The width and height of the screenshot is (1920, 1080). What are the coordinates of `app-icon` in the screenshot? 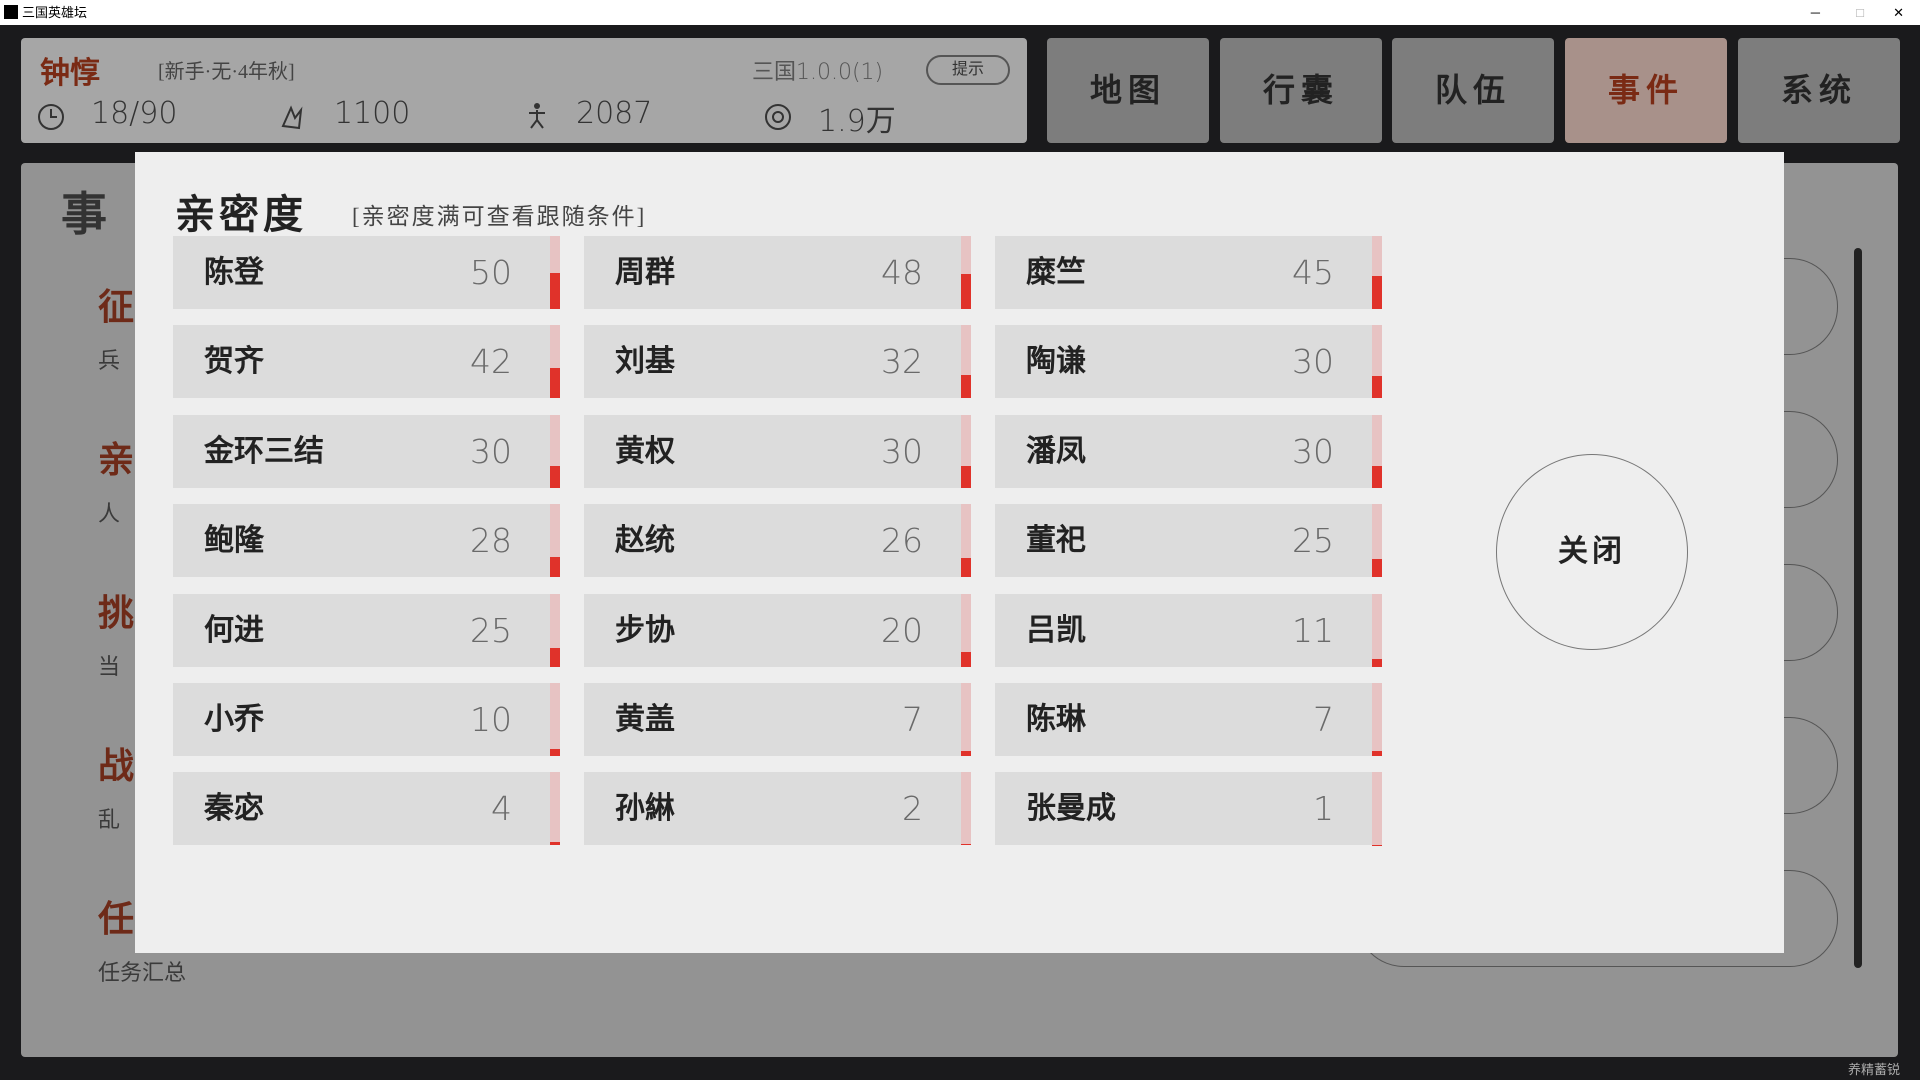 It's located at (11, 12).